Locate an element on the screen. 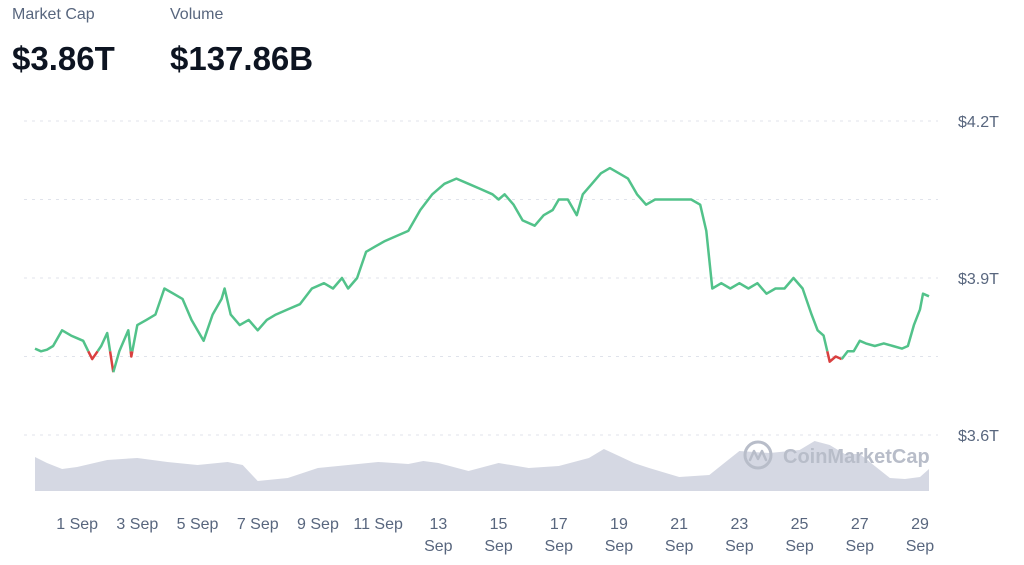  x-tick-label: 1 Sep is located at coordinates (77, 524).